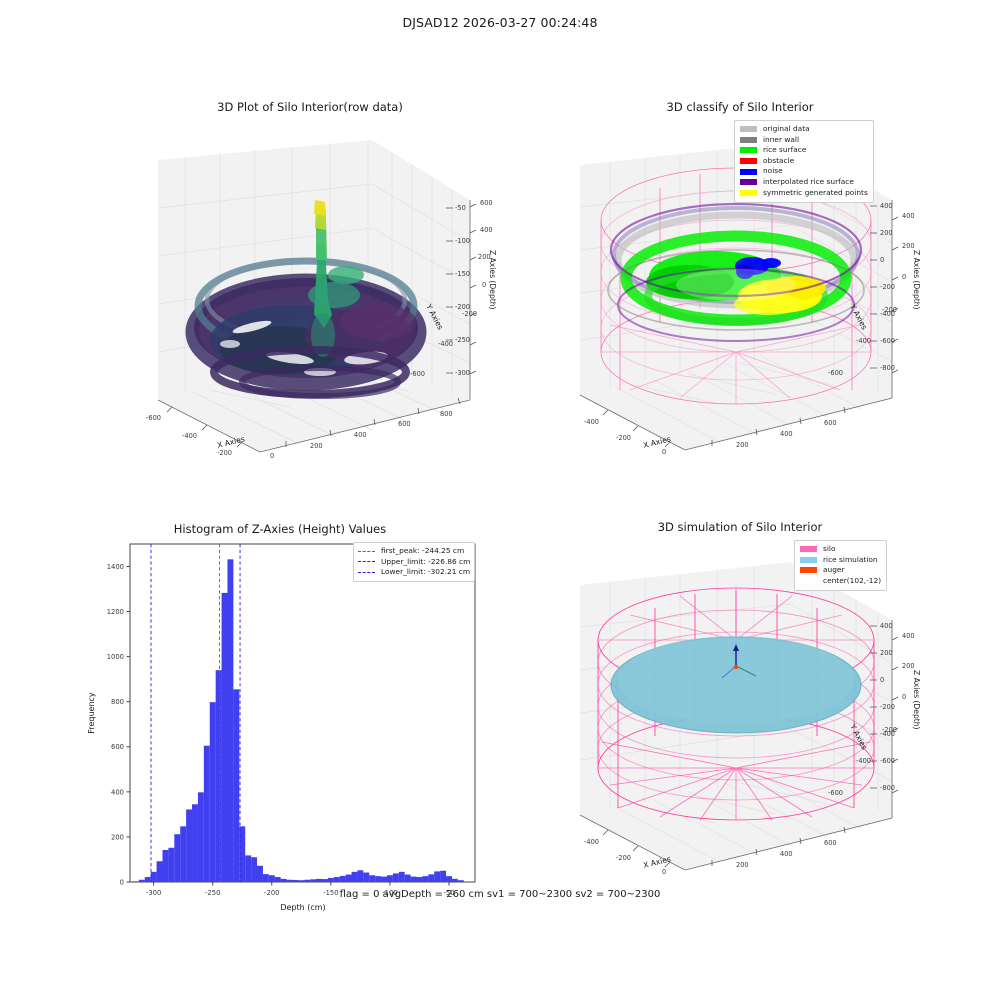 The height and width of the screenshot is (1000, 1000). I want to click on panel2-scene, so click(736, 286).